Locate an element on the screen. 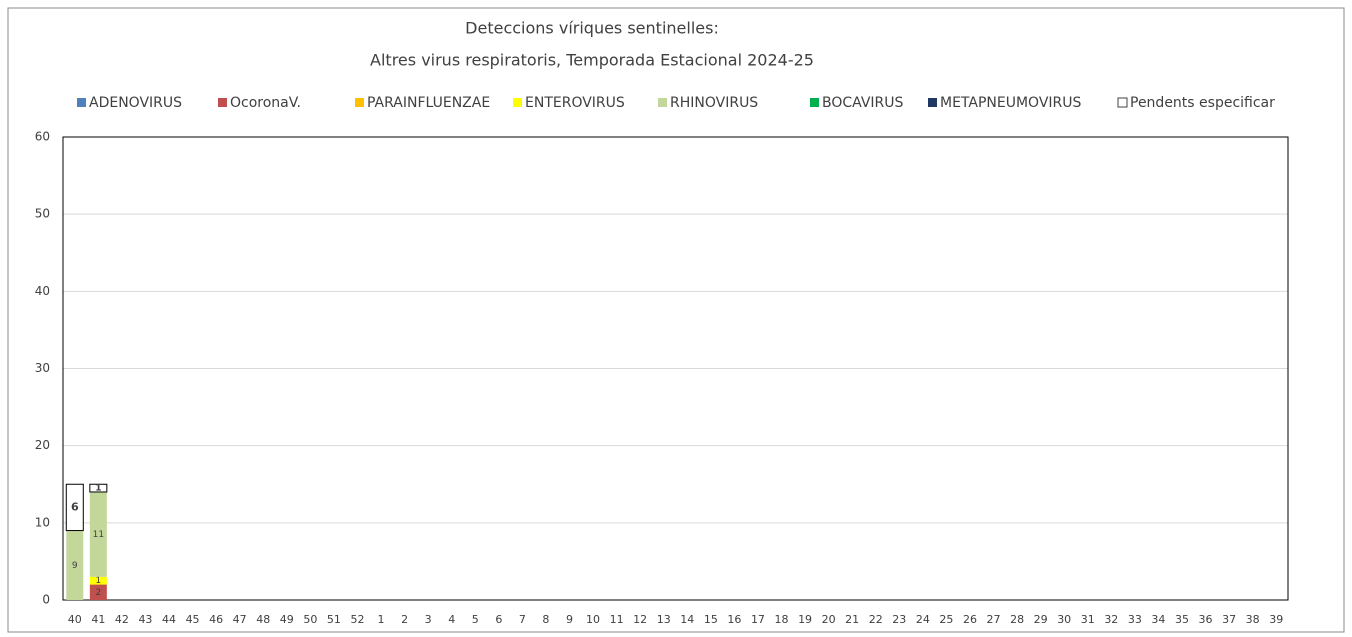 The image size is (1352, 637). x-tick-label: 3 is located at coordinates (428, 619).